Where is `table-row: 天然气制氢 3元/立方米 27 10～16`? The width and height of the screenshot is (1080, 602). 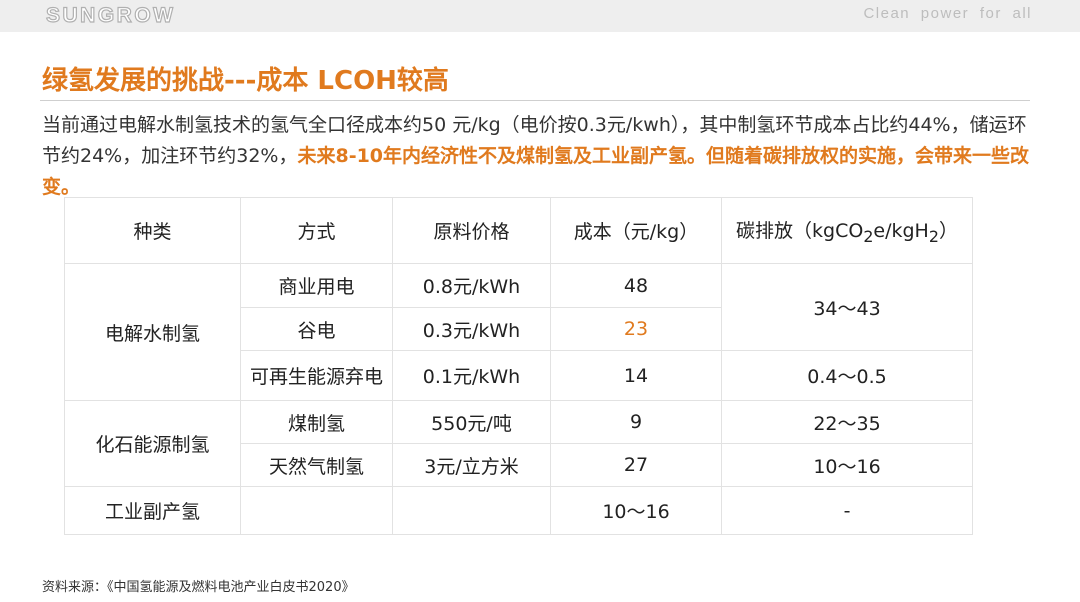 table-row: 天然气制氢 3元/立方米 27 10～16 is located at coordinates (519, 465).